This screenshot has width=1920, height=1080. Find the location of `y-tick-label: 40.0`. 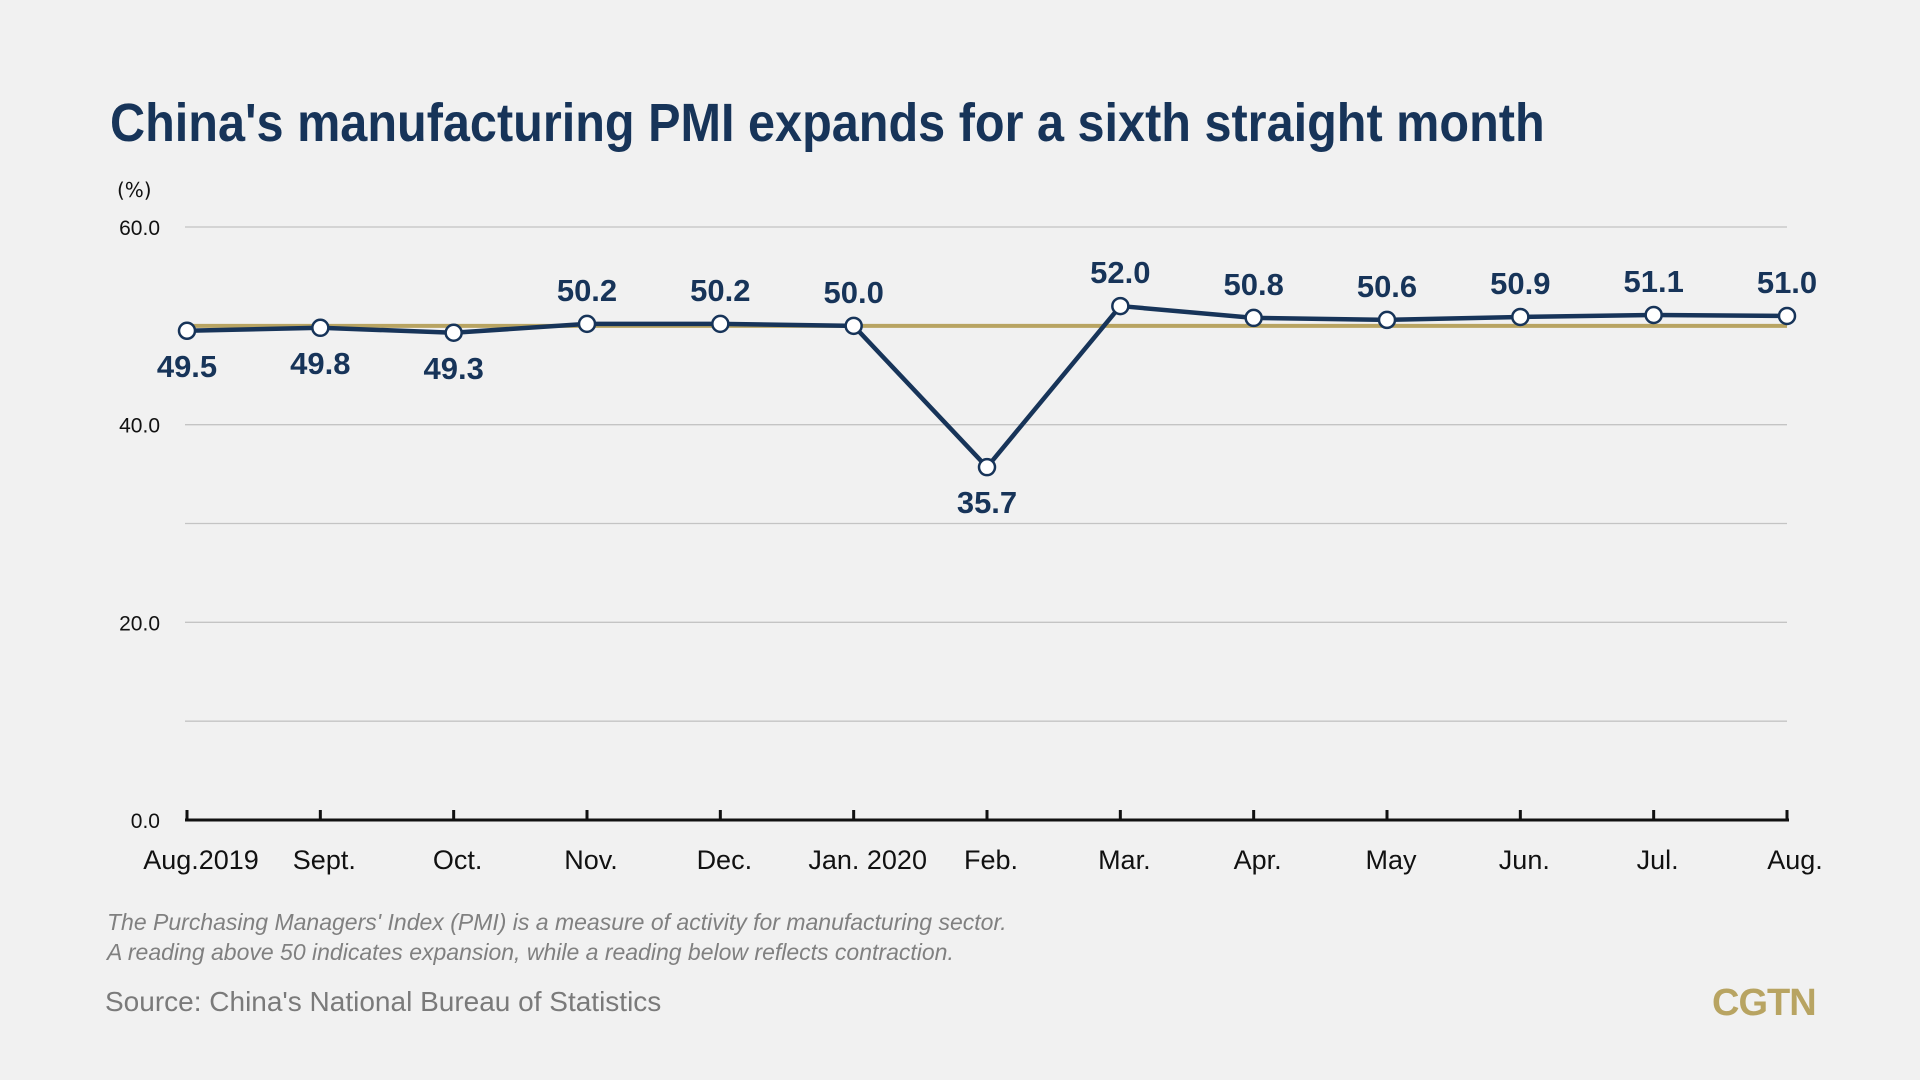

y-tick-label: 40.0 is located at coordinates (139, 426).